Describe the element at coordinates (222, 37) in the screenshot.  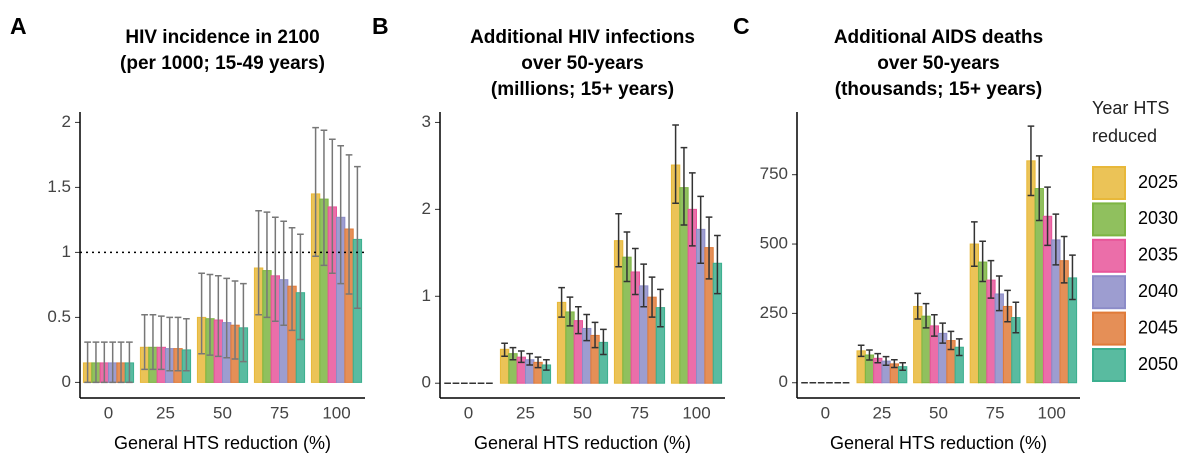
I see `chart-title: HIV incidence in 2100` at that location.